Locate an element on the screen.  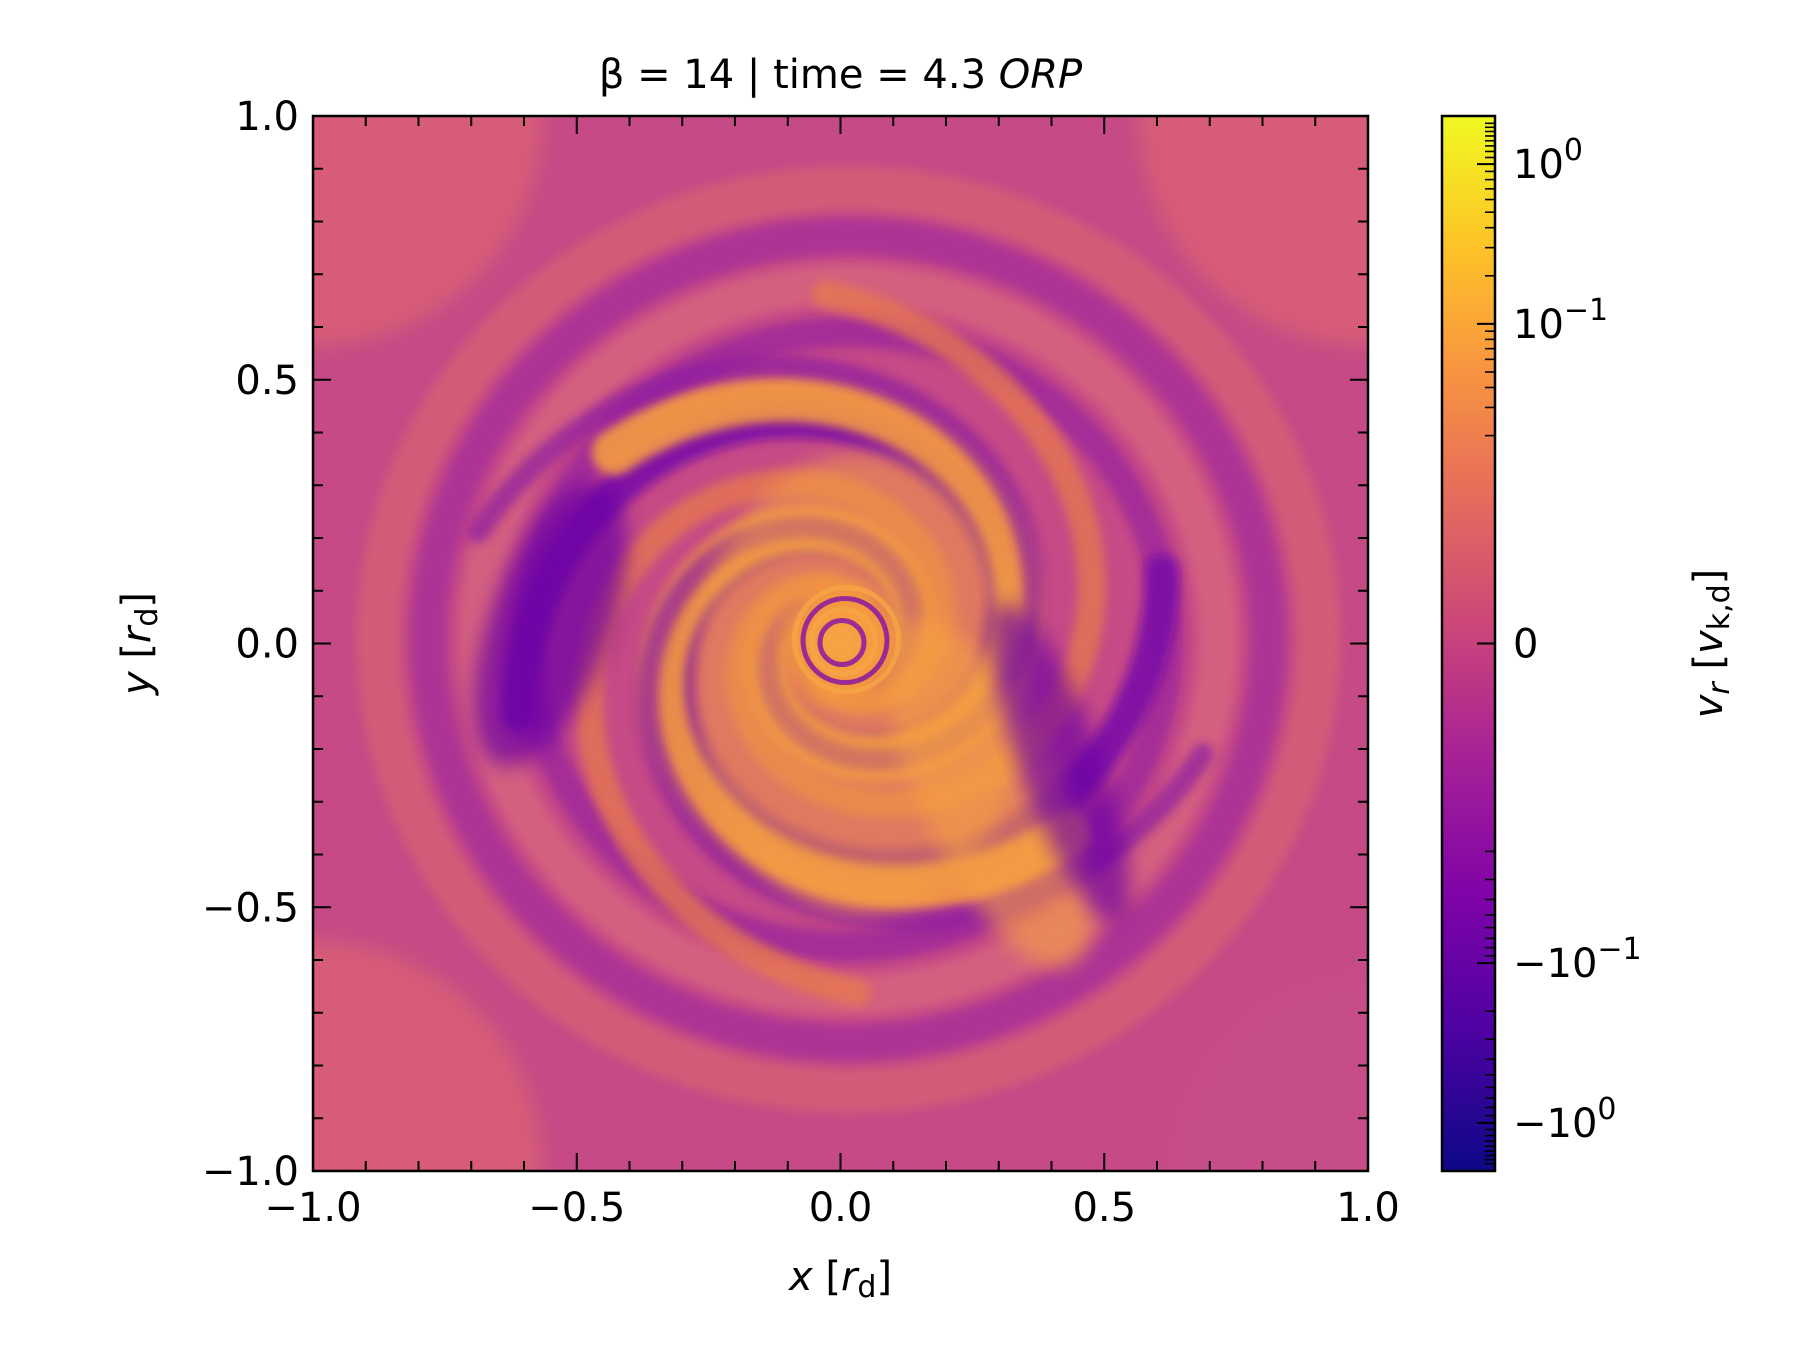
colorbar-tick-label: −100 is located at coordinates (1565, 1119).